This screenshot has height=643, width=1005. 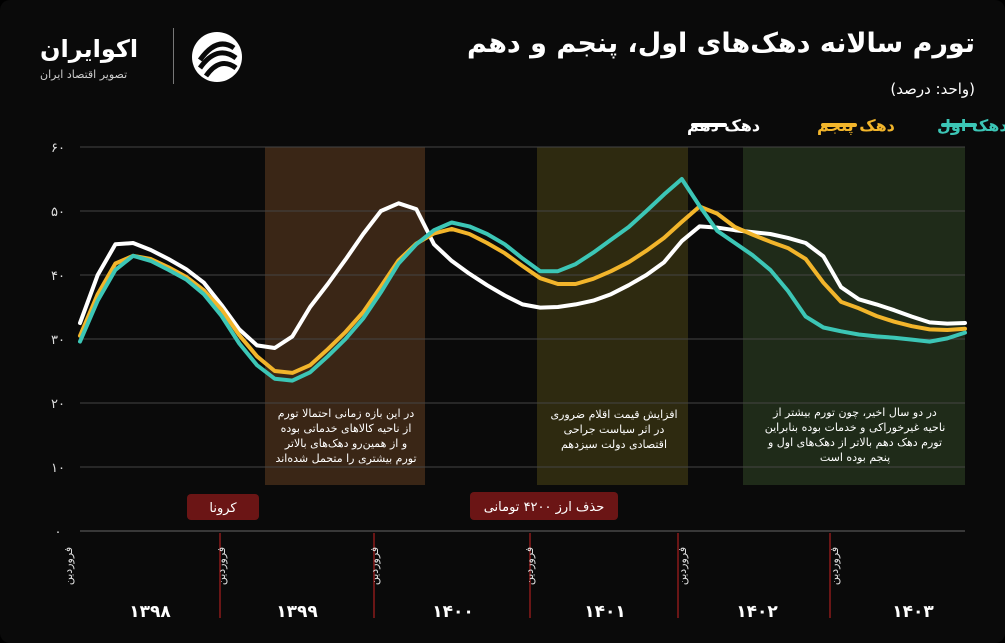 I want to click on y-tick-label: ۱۰, so click(x=58, y=468).